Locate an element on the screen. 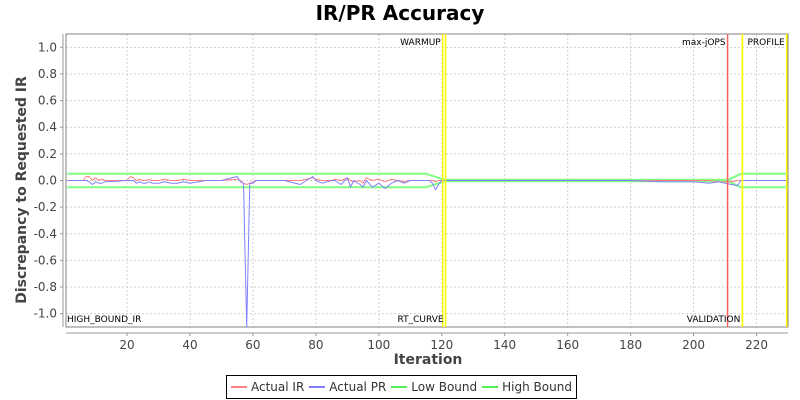 The width and height of the screenshot is (800, 400). x-tick-label: 200 is located at coordinates (693, 345).